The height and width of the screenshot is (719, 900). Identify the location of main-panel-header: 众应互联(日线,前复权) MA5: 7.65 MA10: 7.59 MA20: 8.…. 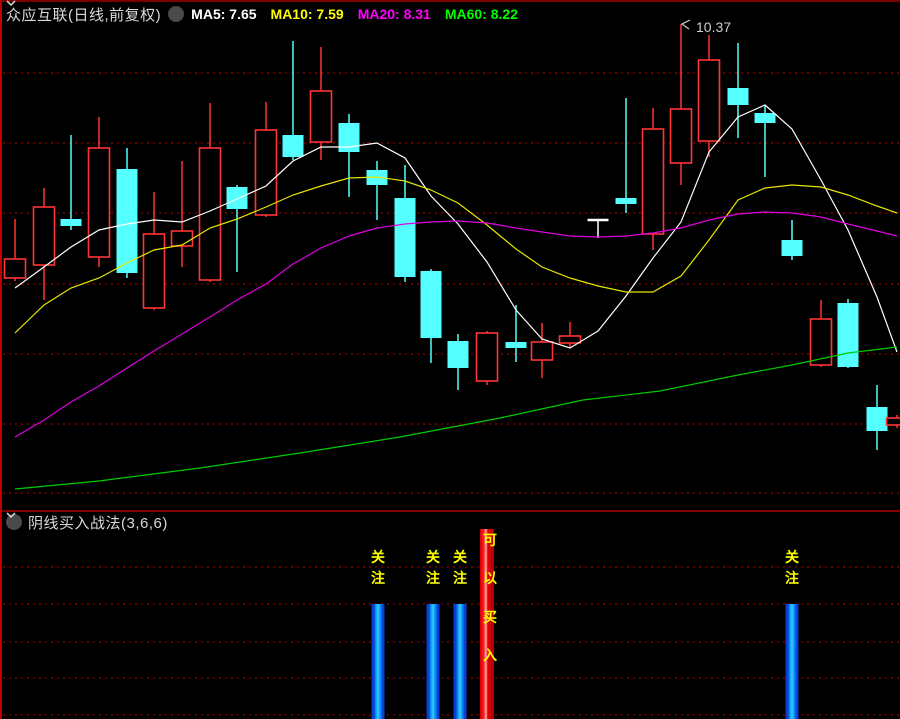
(262, 14).